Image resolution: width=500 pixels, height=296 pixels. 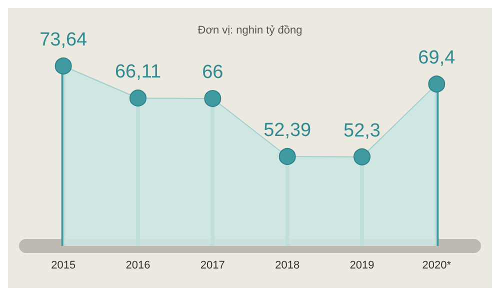 What do you see at coordinates (362, 131) in the screenshot?
I see `data-label: 52,3` at bounding box center [362, 131].